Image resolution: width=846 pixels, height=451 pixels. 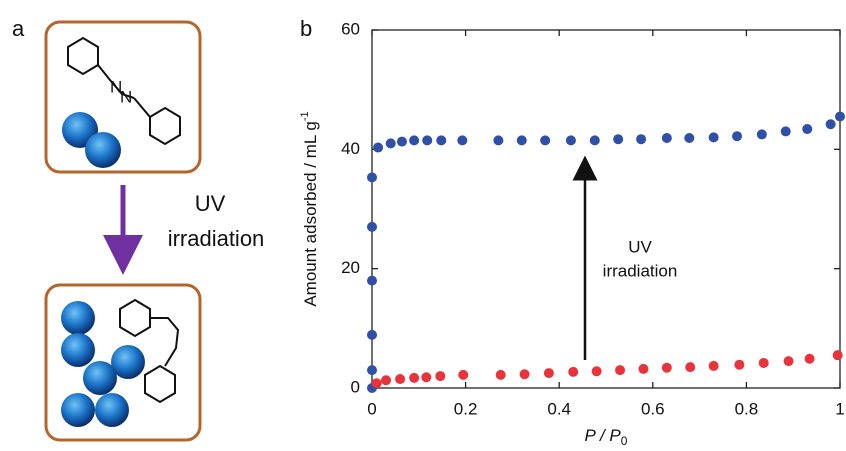 What do you see at coordinates (640, 246) in the screenshot?
I see `annotation: UV` at bounding box center [640, 246].